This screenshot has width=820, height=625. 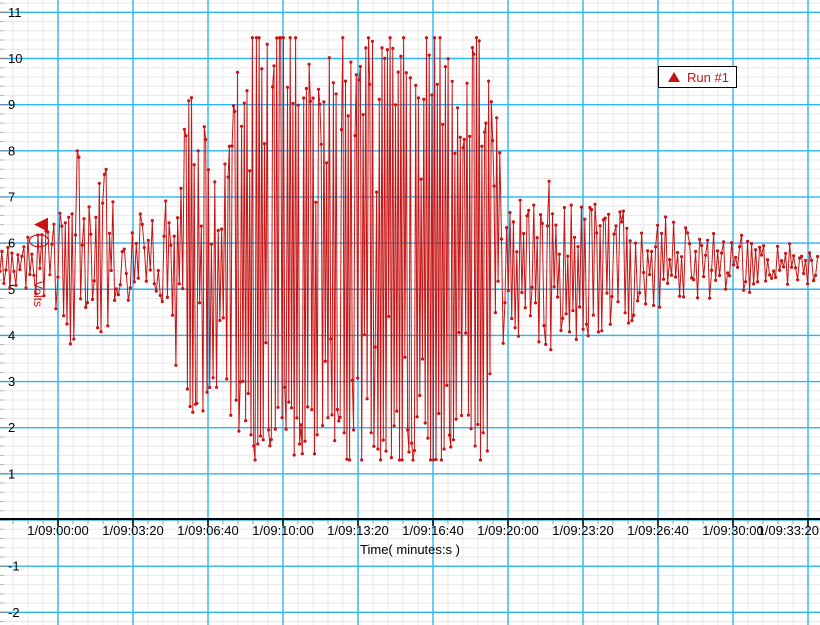 I want to click on x-tick-label: 1/09:00:00, so click(x=57, y=530).